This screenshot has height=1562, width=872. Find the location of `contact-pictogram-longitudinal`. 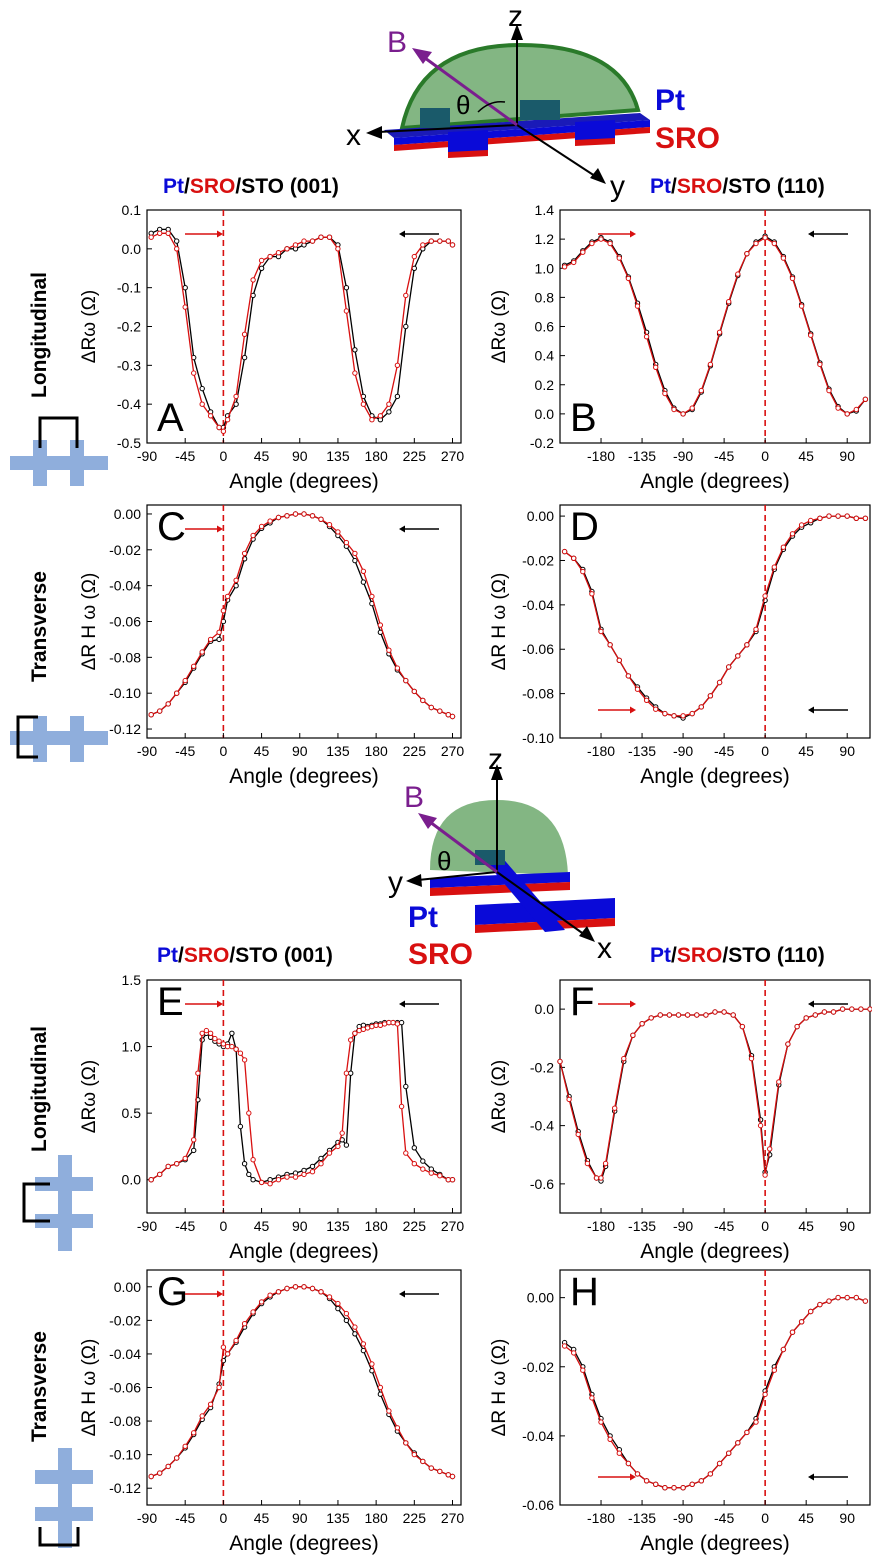

contact-pictogram-longitudinal is located at coordinates (59, 451).